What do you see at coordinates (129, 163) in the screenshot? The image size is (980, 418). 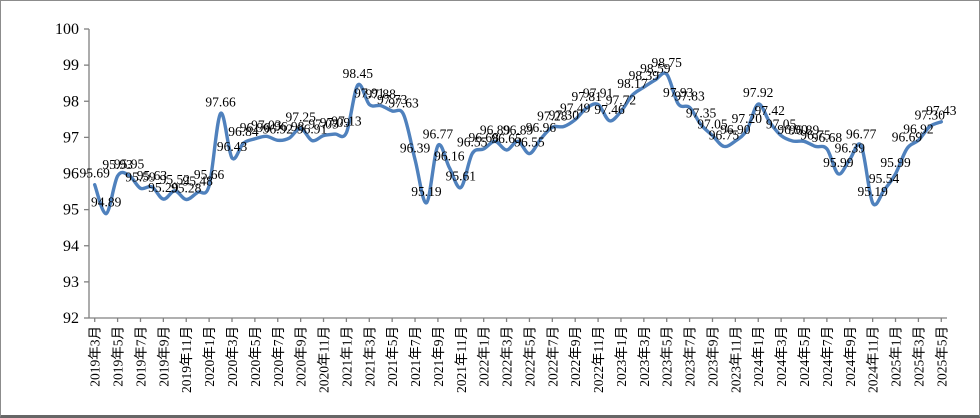 I see `data-point-label: 95.95` at bounding box center [129, 163].